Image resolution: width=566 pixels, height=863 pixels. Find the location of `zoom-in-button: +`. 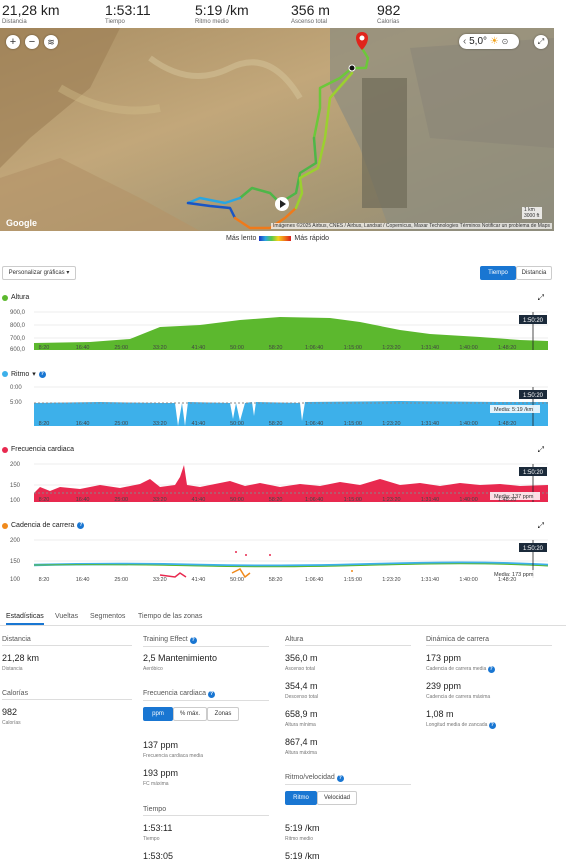

zoom-in-button: + is located at coordinates (13, 42).